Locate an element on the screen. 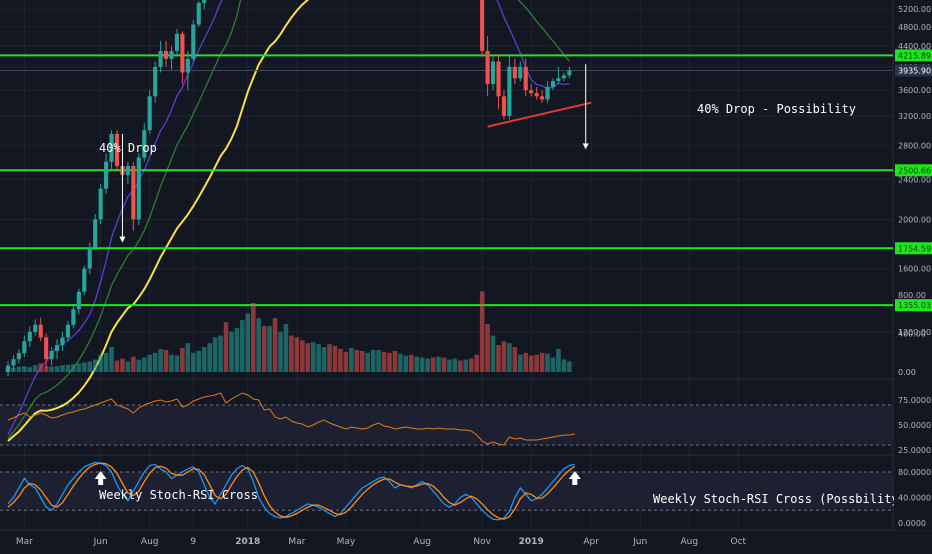  rsi-band-fill is located at coordinates (446, 425).